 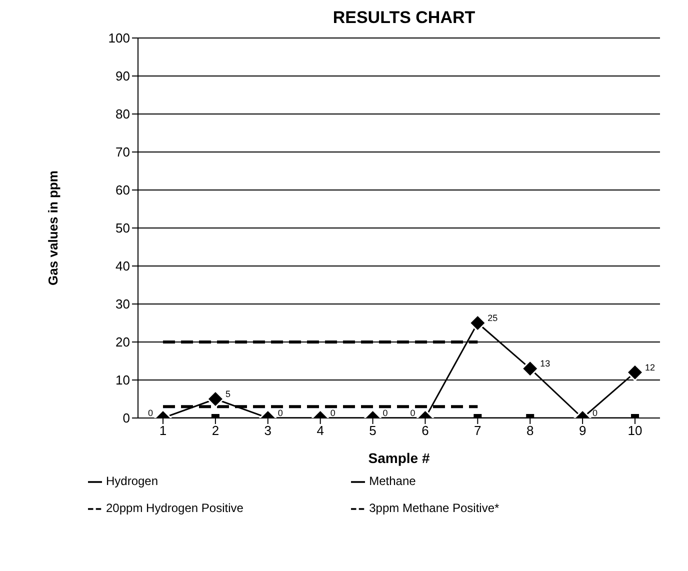 What do you see at coordinates (123, 380) in the screenshot?
I see `y-tick-label: 10` at bounding box center [123, 380].